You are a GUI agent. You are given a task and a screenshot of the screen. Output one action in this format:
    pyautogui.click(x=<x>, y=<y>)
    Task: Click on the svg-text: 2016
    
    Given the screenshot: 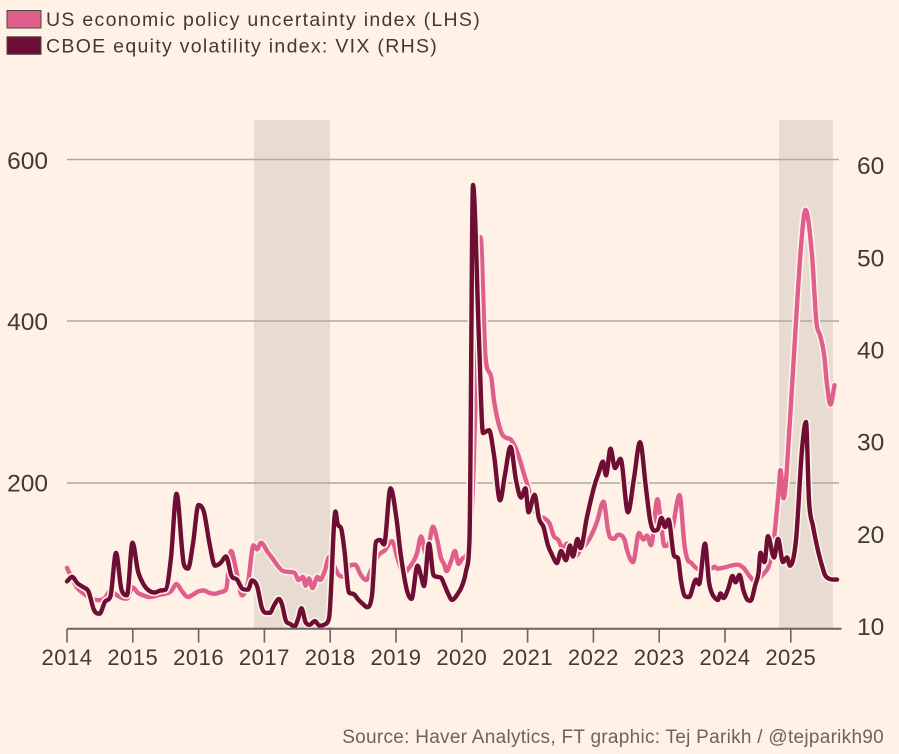 What is the action you would take?
    pyautogui.click(x=198, y=657)
    